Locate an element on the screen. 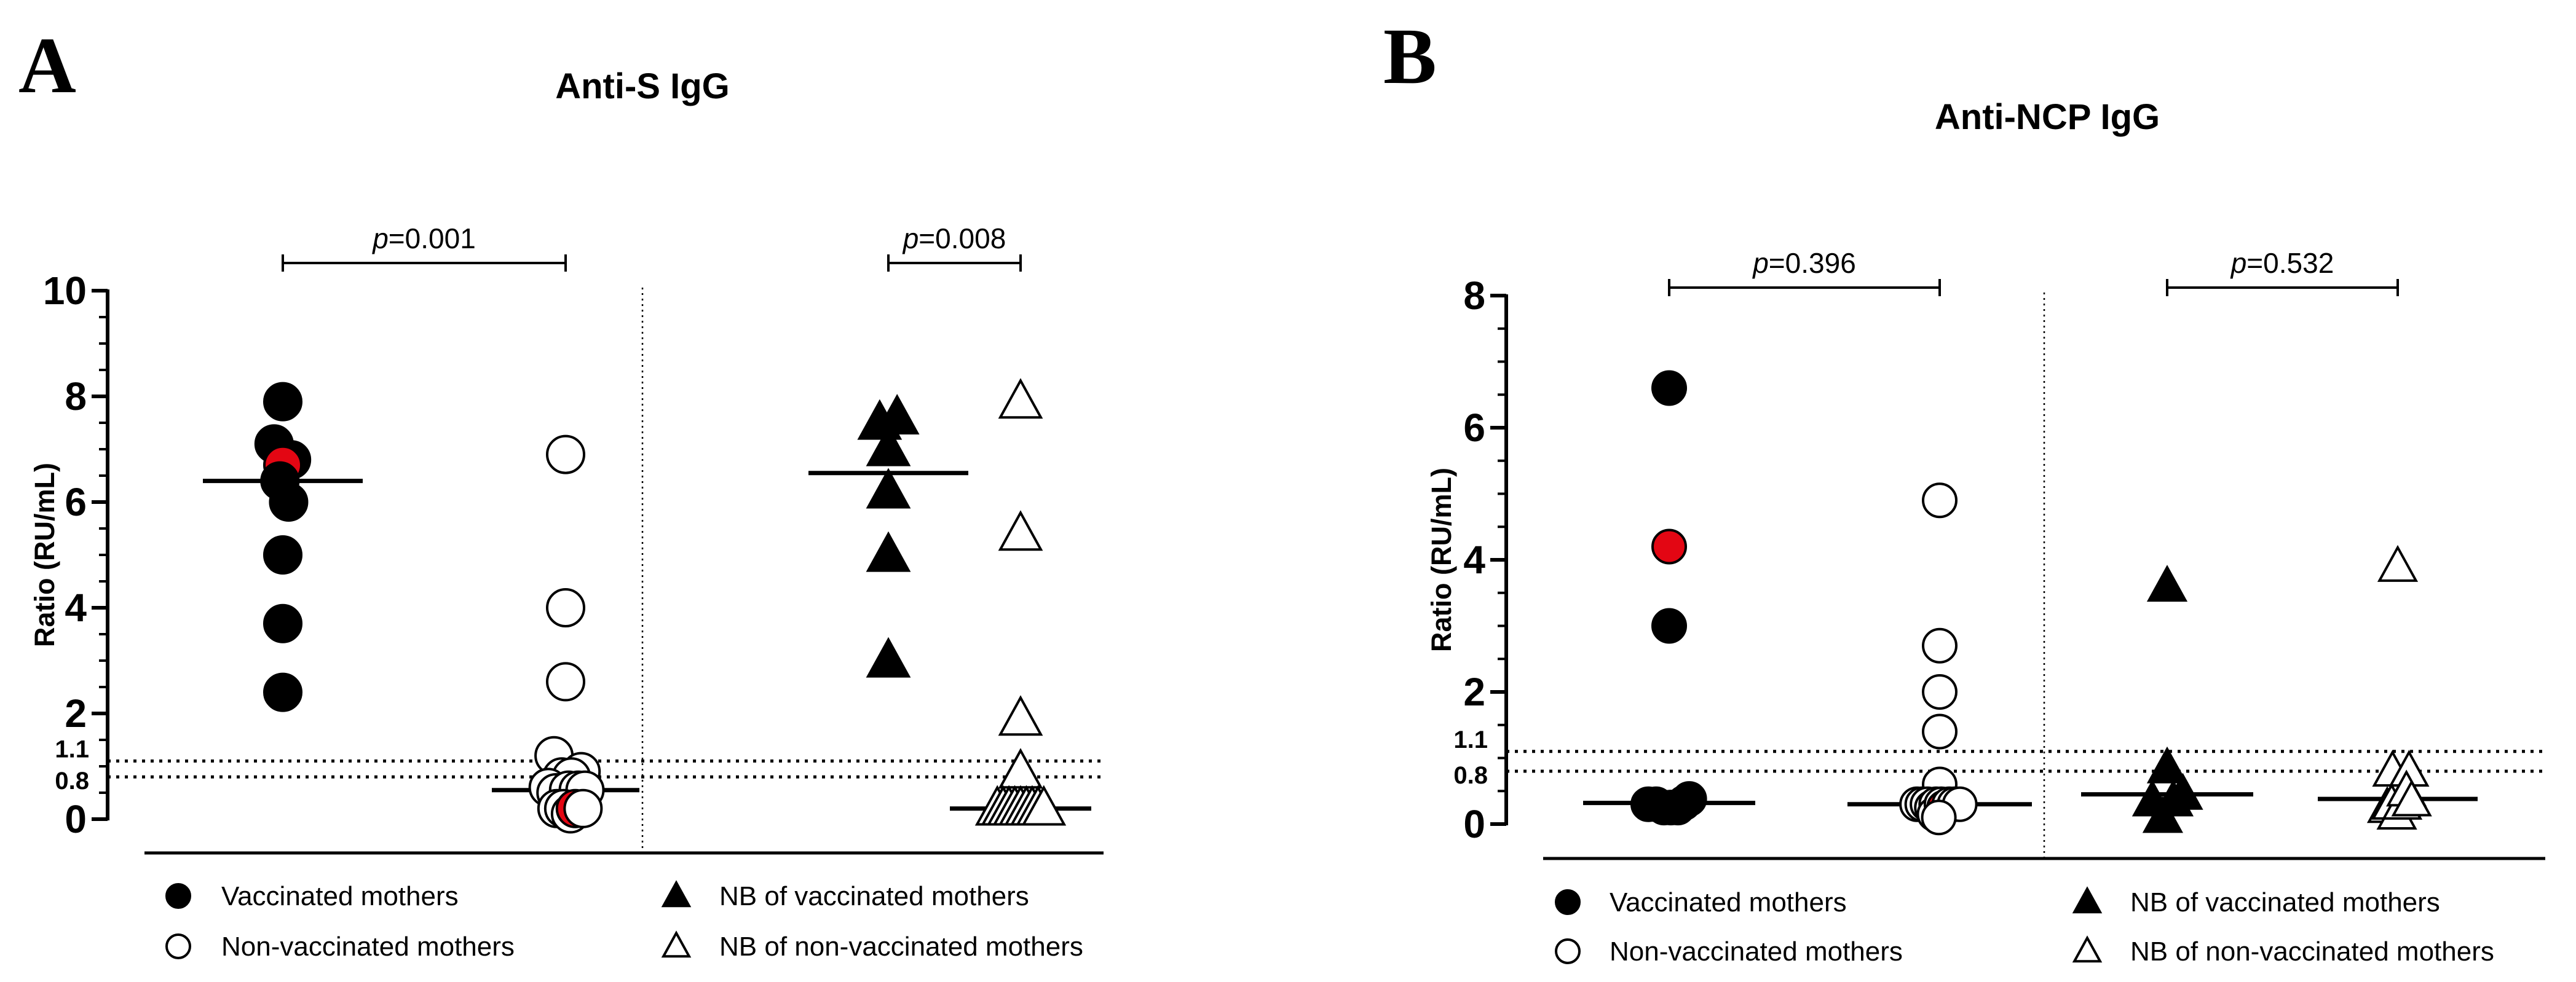  panel-letter: A is located at coordinates (47, 66).